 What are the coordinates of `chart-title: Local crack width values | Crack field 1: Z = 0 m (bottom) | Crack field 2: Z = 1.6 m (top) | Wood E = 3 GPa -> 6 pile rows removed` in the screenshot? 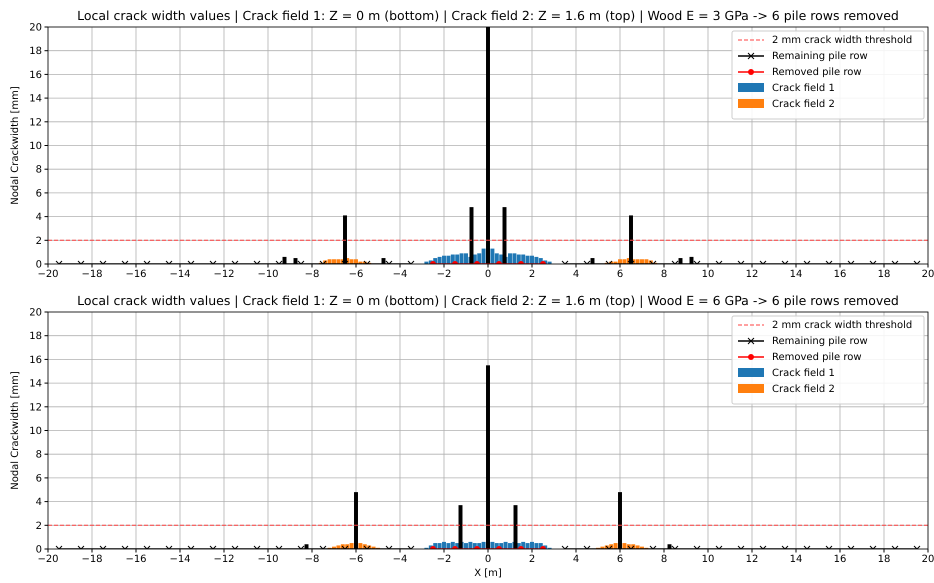 It's located at (488, 15).